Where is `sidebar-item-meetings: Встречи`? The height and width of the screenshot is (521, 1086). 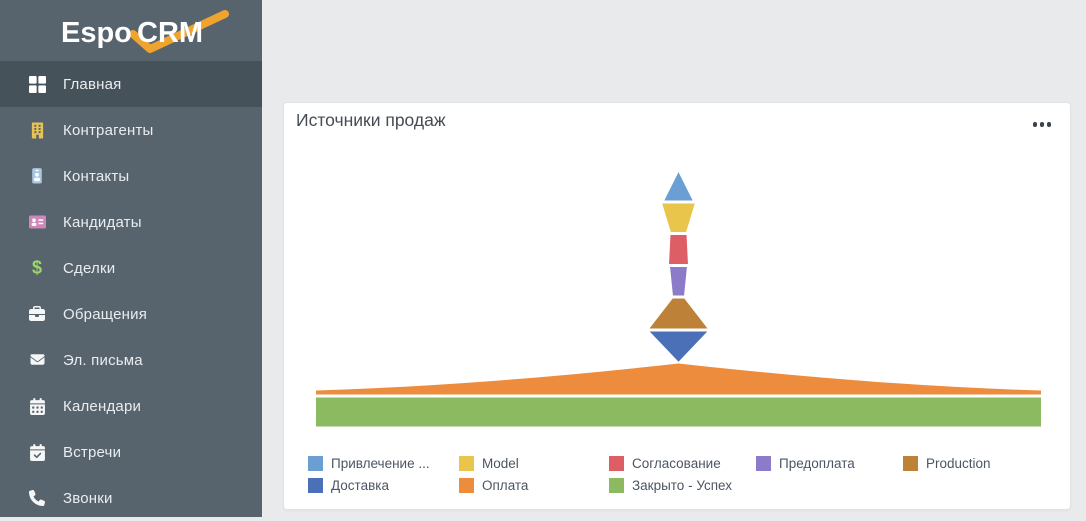
sidebar-item-meetings: Встречи is located at coordinates (131, 452).